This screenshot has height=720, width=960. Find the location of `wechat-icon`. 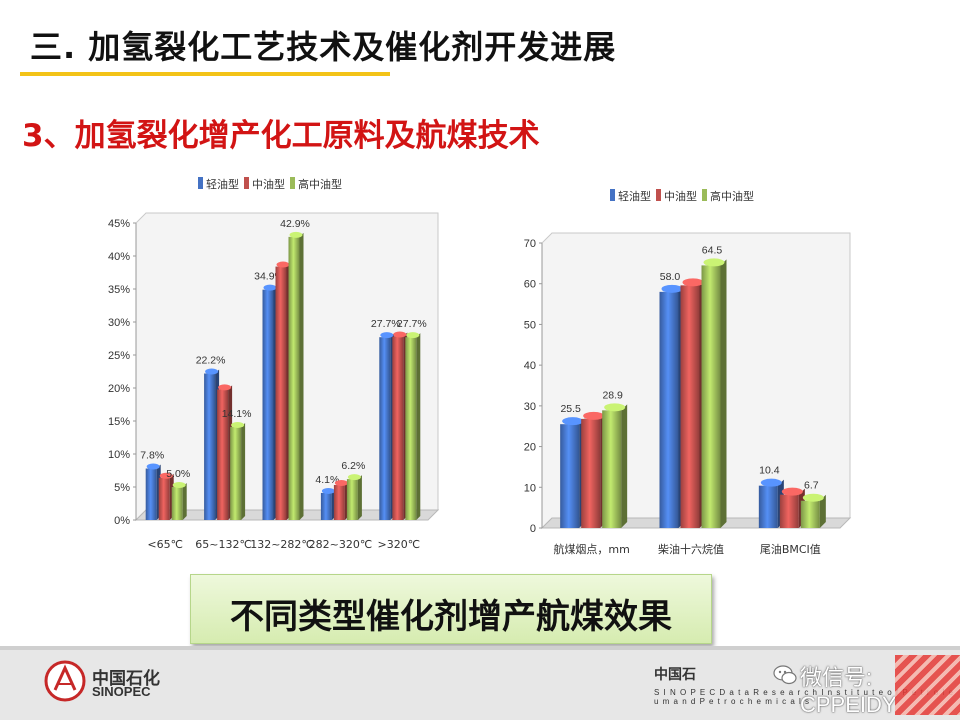

wechat-icon is located at coordinates (785, 675).